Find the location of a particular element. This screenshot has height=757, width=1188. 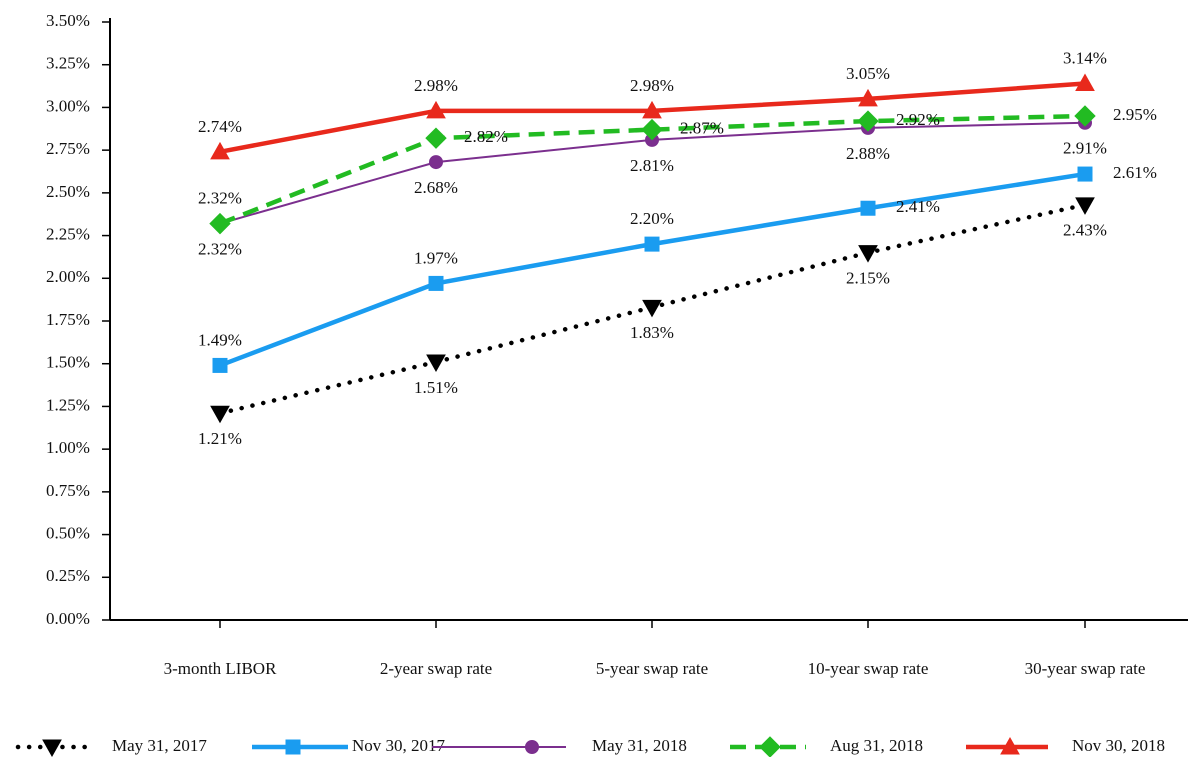

y-tick-label: 1.75% is located at coordinates (68, 319).